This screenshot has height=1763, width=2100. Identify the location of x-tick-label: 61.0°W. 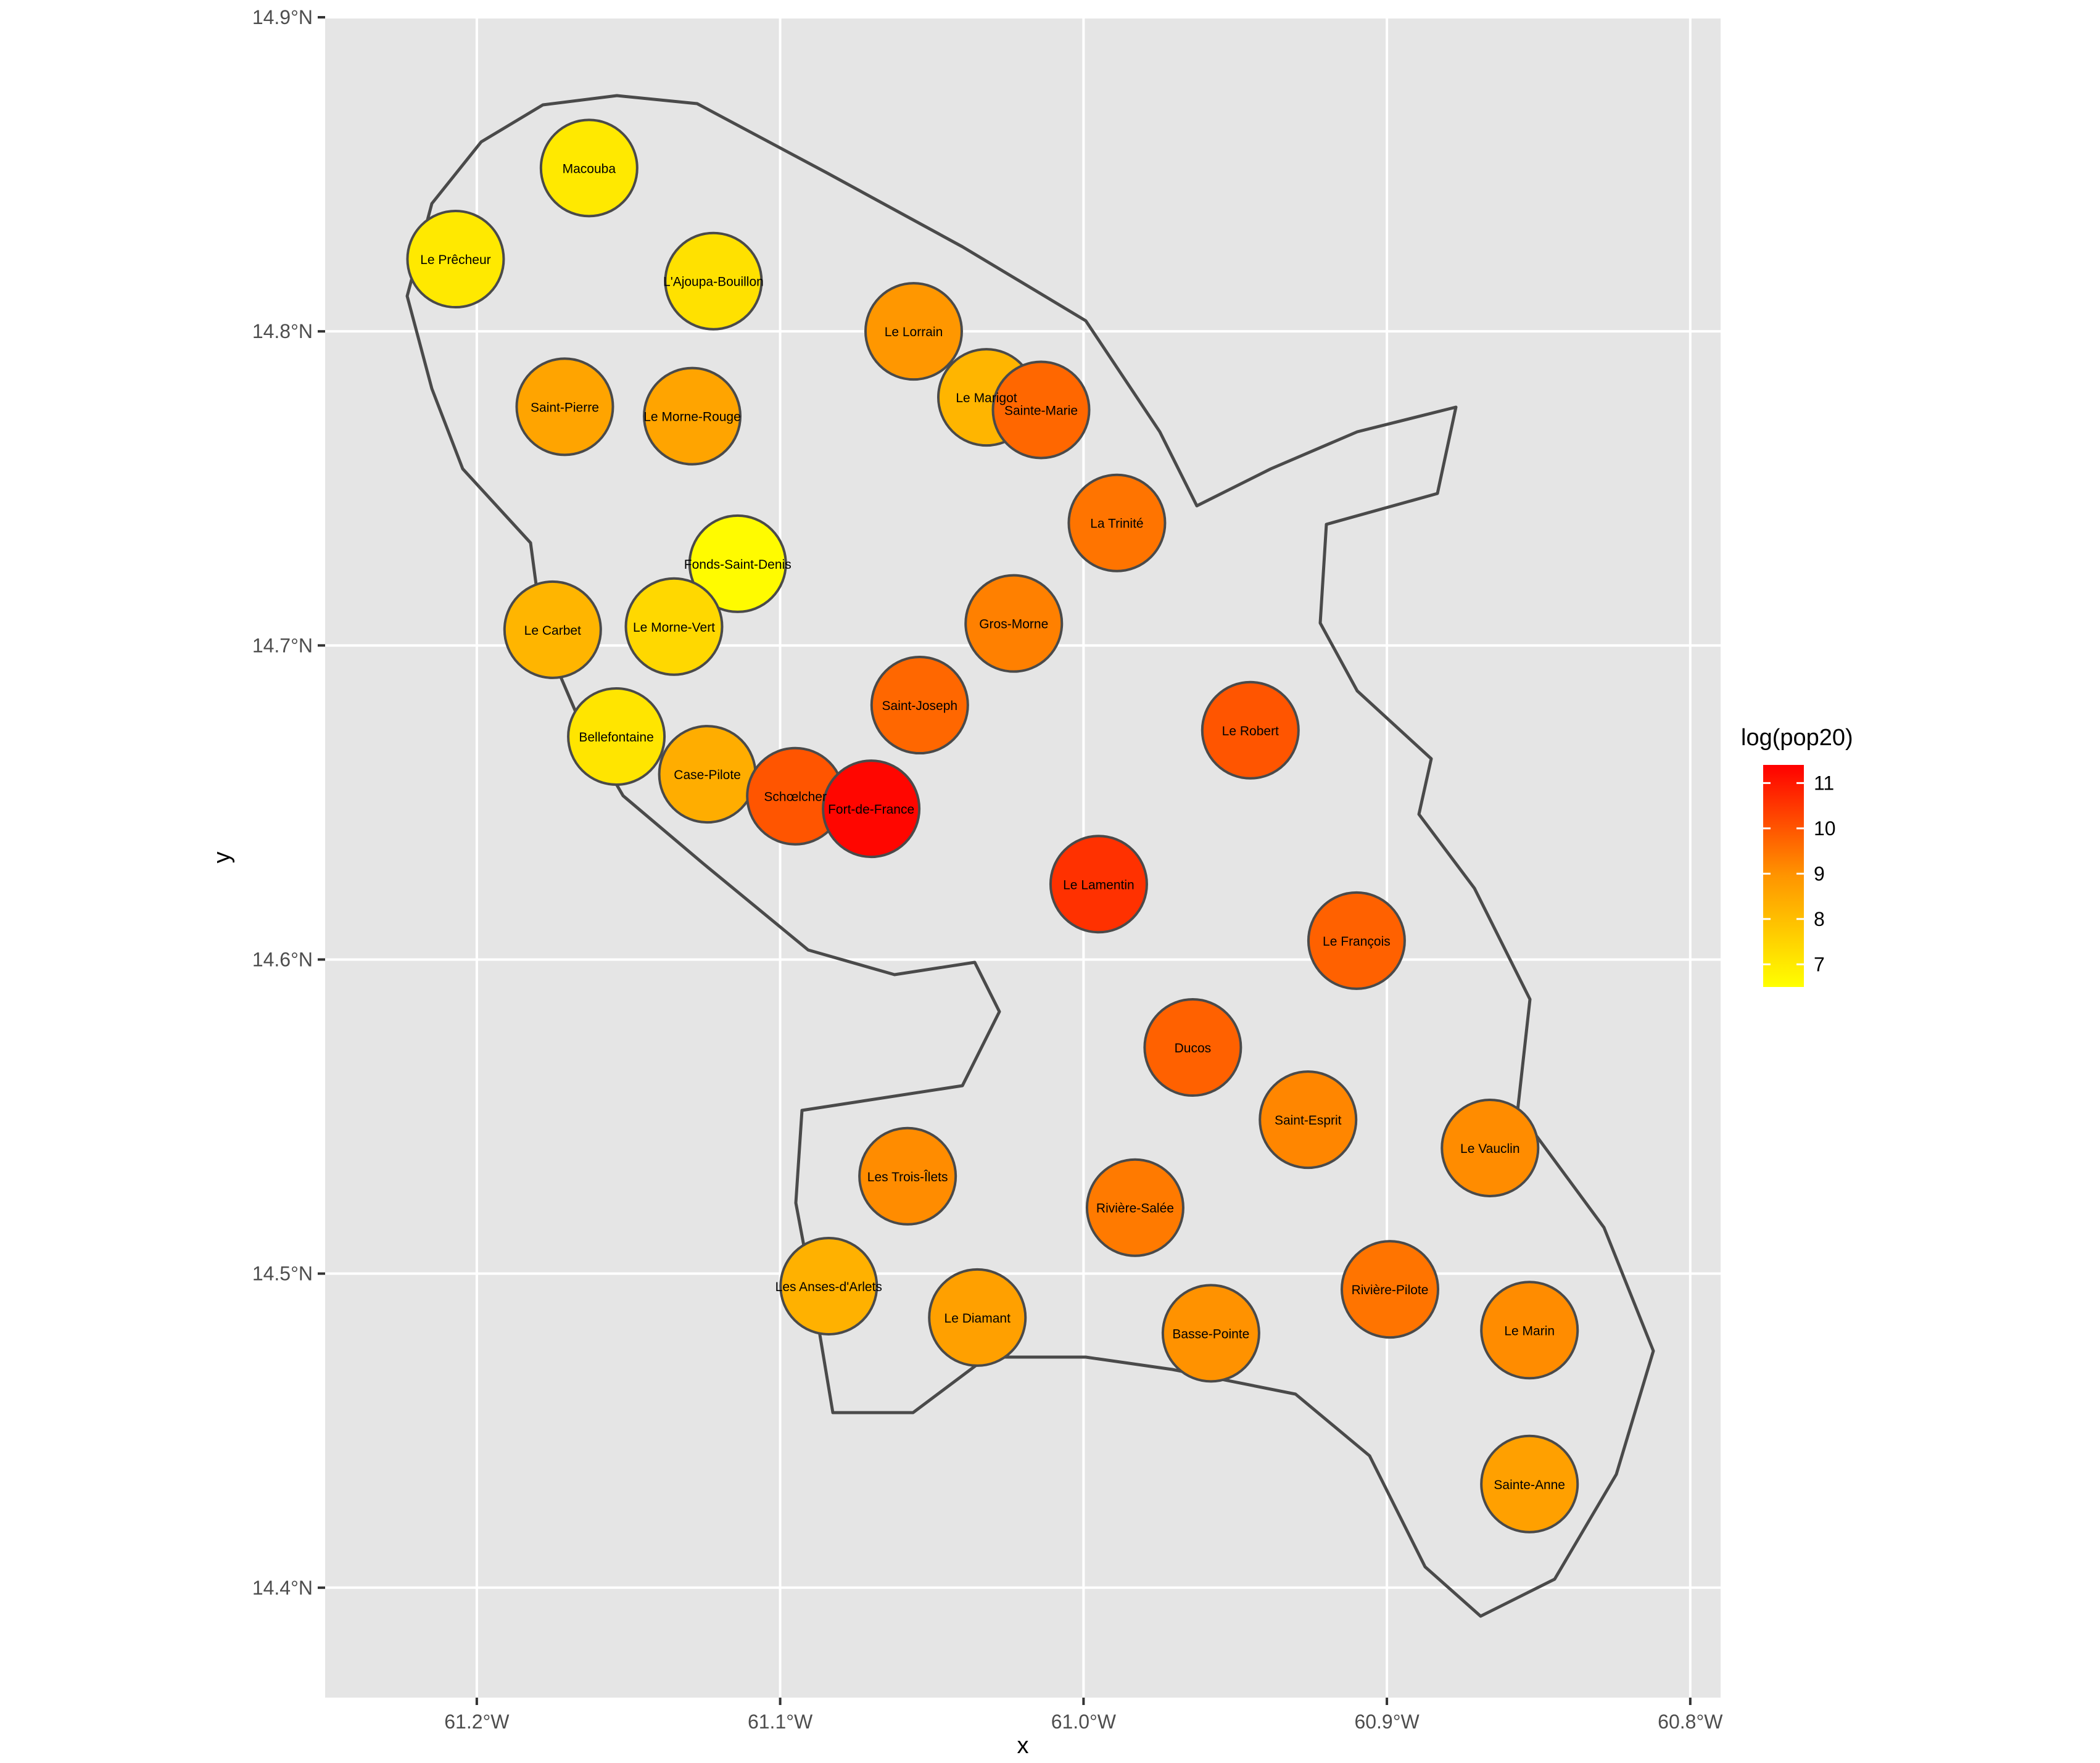
(1084, 1722).